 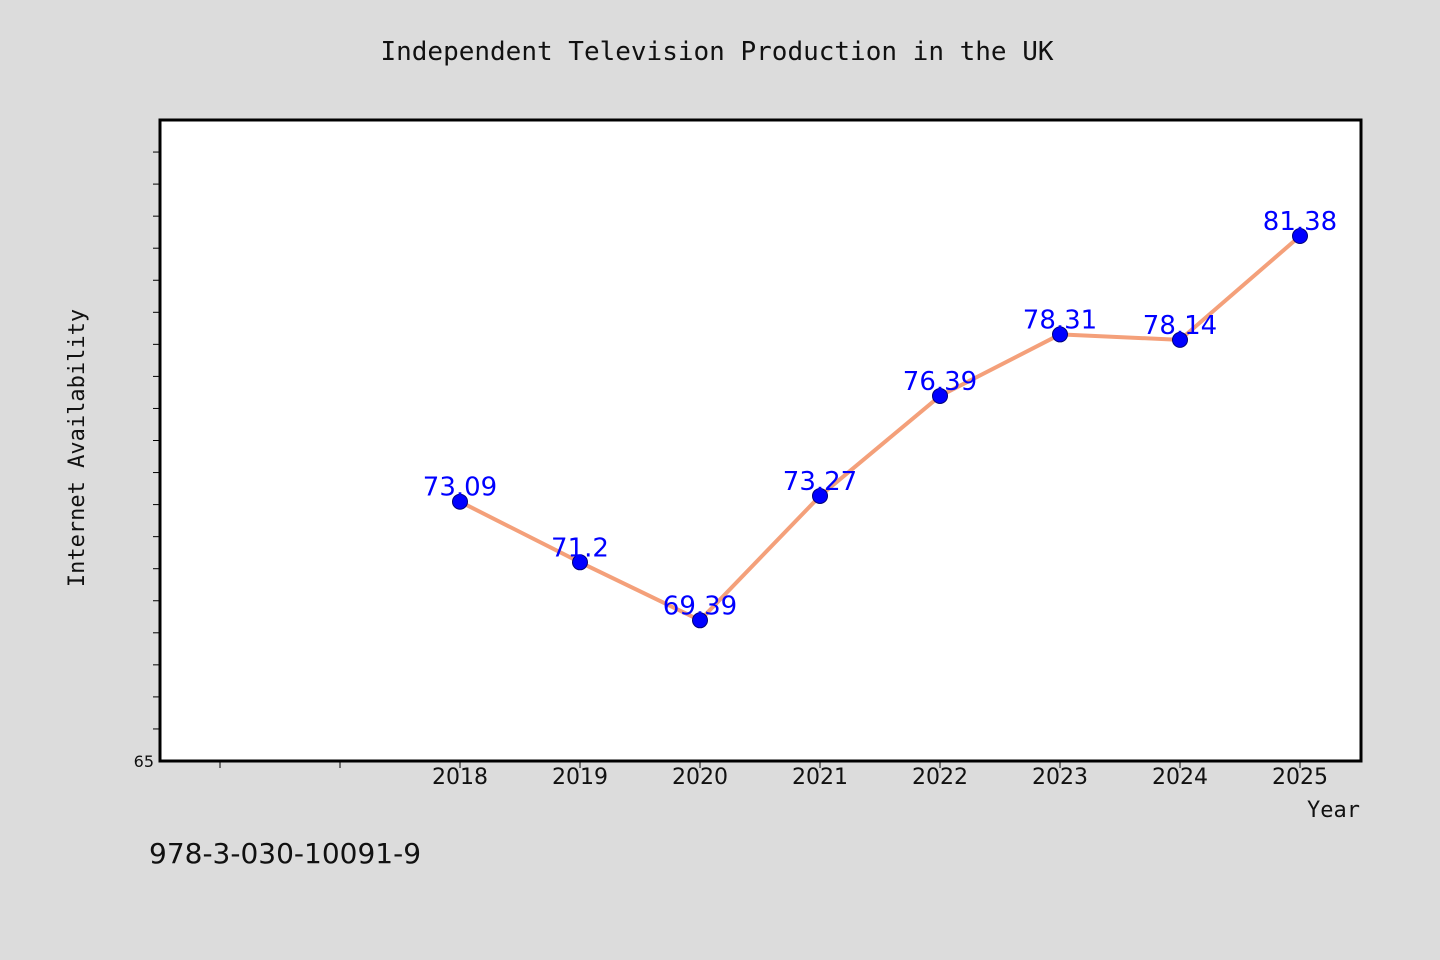 I want to click on x-tick-label: 2022, so click(x=940, y=777).